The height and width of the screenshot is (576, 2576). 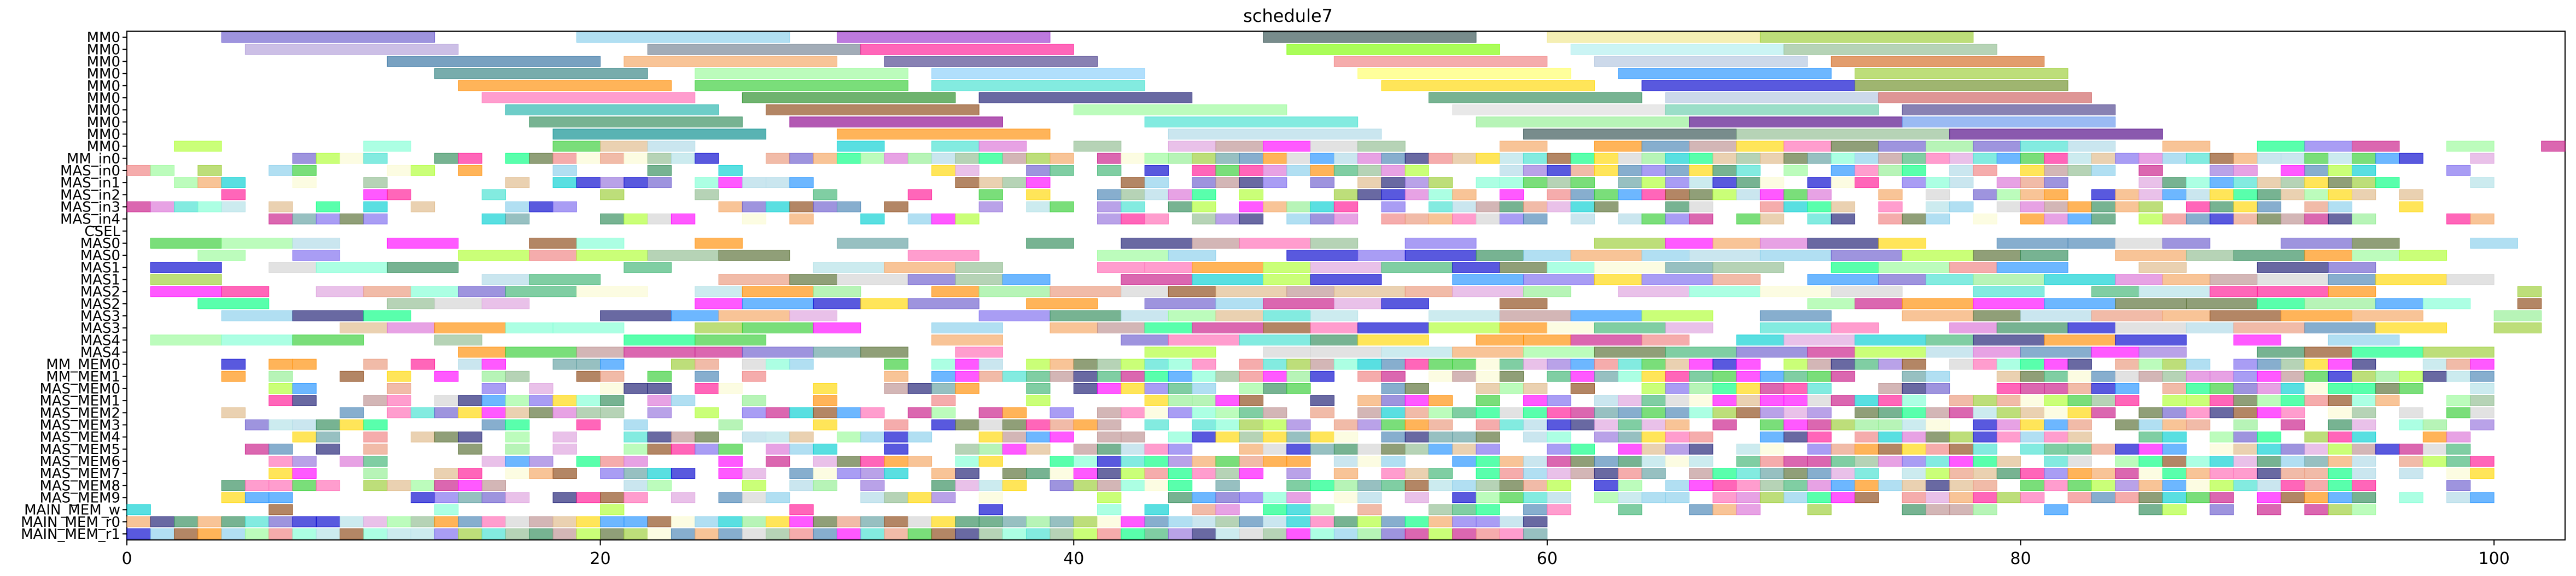 I want to click on y-tick-label: MAS3, so click(x=100, y=328).